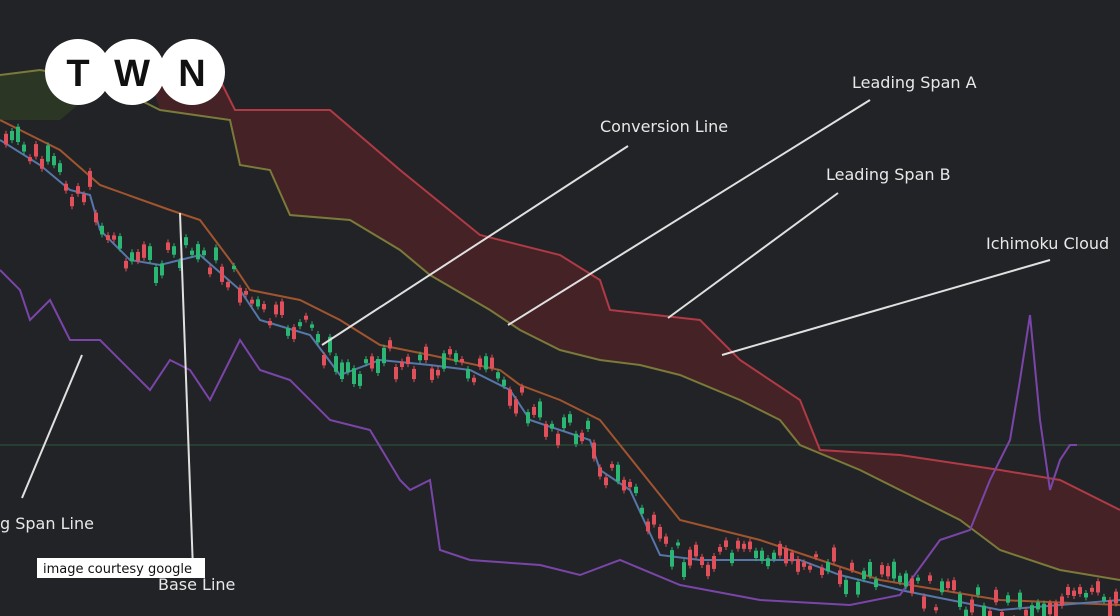  What do you see at coordinates (117, 569) in the screenshot?
I see `credit: image courtesy google` at bounding box center [117, 569].